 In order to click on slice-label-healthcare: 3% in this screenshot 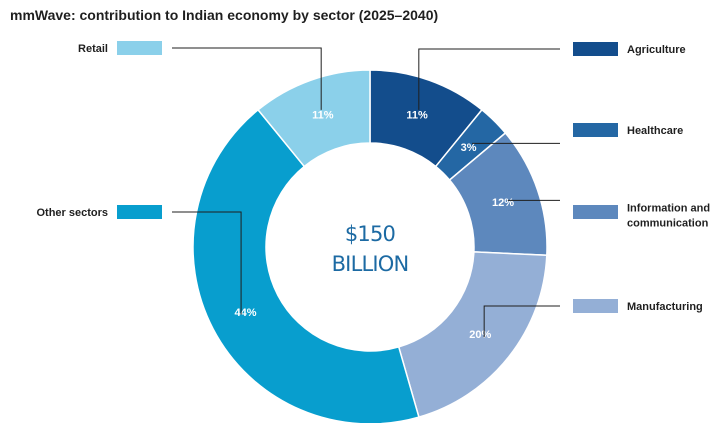, I will do `click(469, 148)`.